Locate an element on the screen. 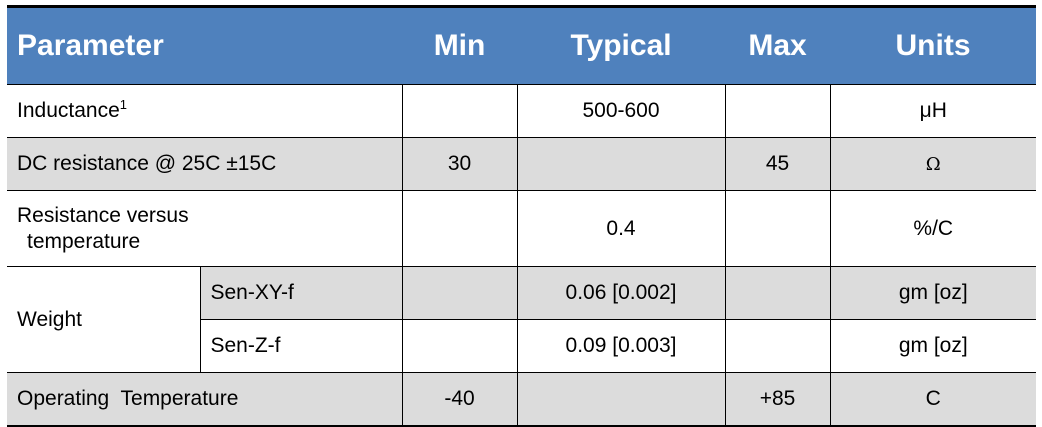 The width and height of the screenshot is (1042, 427). resistance-temp-label-line2: temperature is located at coordinates (84, 241).